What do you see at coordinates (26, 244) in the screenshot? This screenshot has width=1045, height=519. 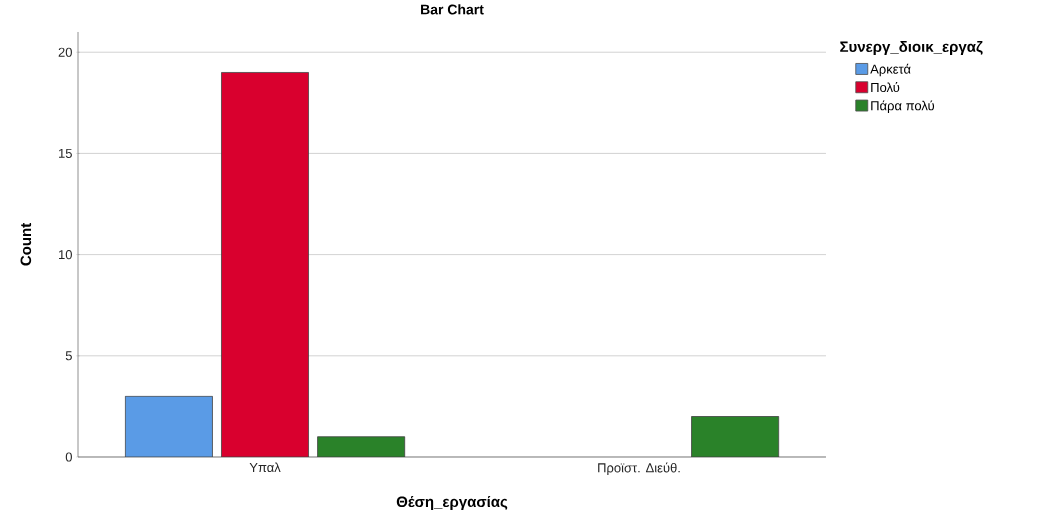 I see `y-axis-title: Count` at bounding box center [26, 244].